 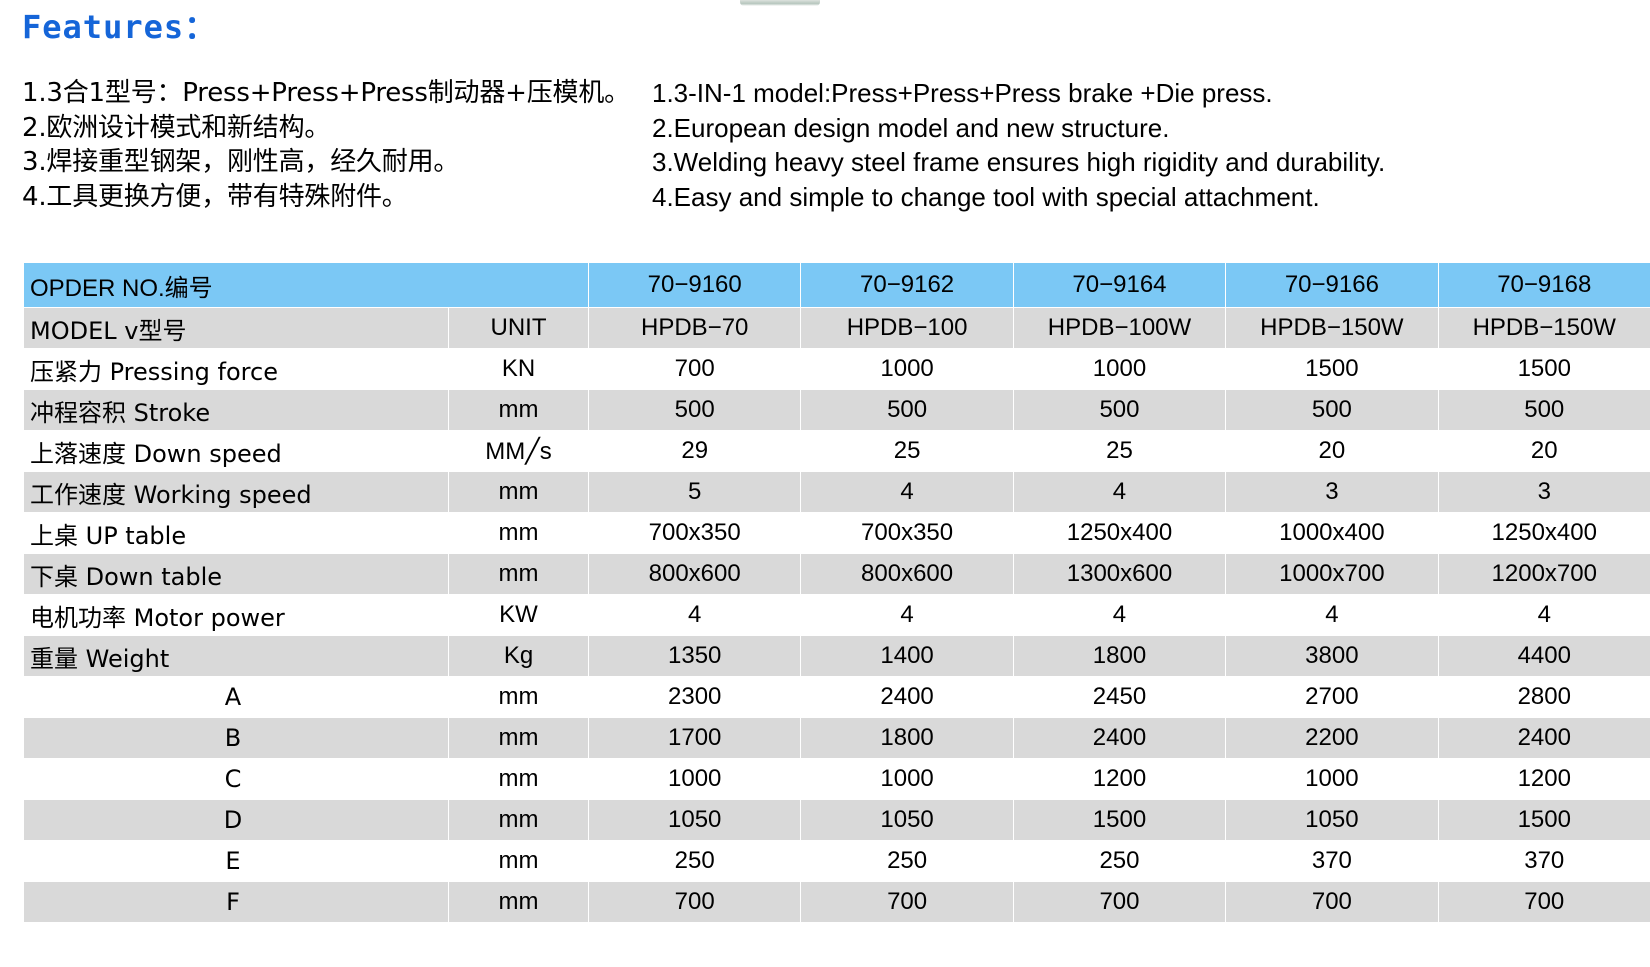 I want to click on table-cell: 2300, so click(x=694, y=697).